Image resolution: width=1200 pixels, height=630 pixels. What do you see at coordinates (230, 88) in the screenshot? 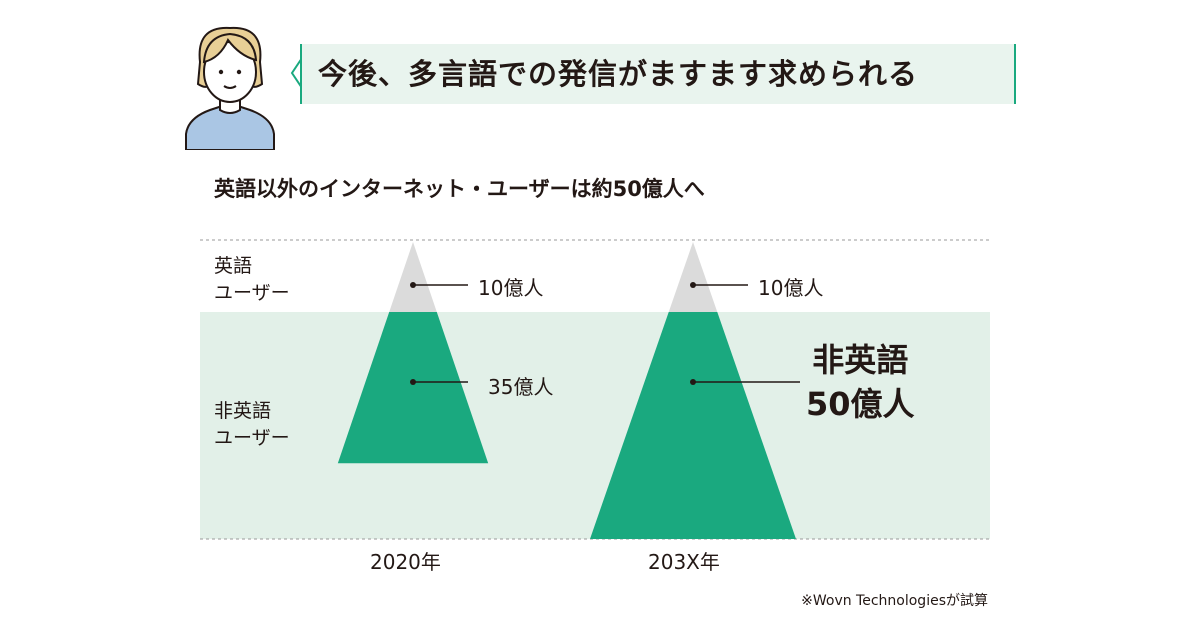
I see `person-avatar-icon` at bounding box center [230, 88].